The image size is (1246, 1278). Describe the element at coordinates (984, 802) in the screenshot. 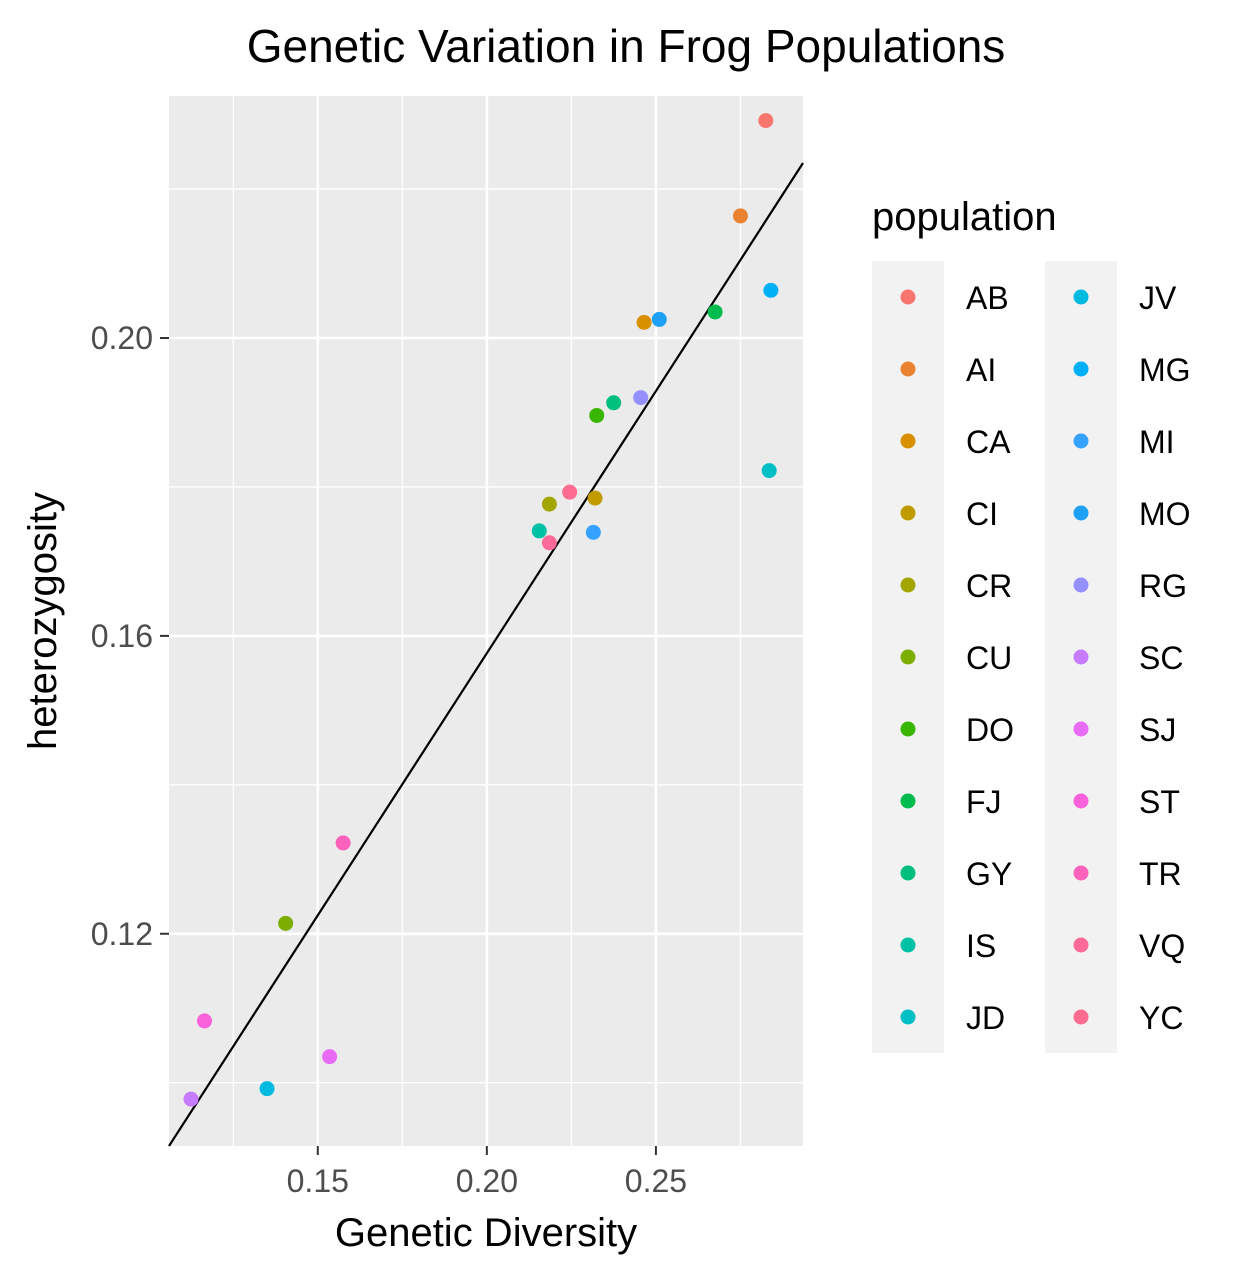

I see `legend-label-fj: FJ` at that location.